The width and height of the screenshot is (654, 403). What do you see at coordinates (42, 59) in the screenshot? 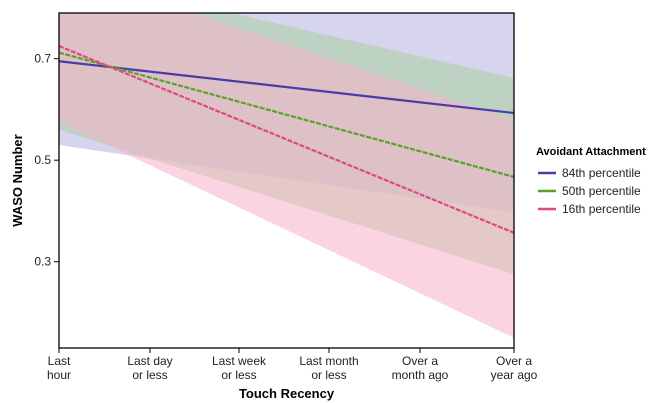
I see `y-tick-label: 0.7` at bounding box center [42, 59].